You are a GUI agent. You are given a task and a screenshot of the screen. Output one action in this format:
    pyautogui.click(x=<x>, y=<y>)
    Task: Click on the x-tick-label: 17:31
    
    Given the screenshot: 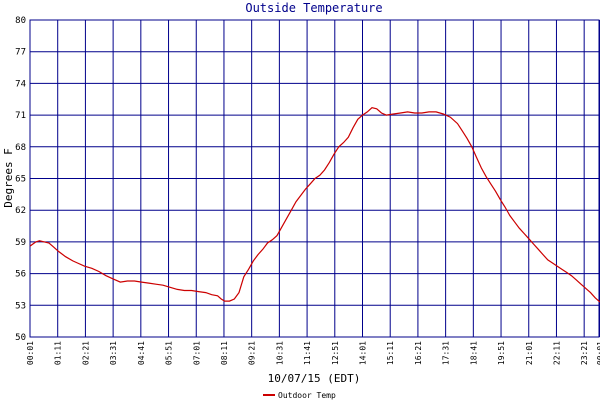 What is the action you would take?
    pyautogui.click(x=446, y=353)
    